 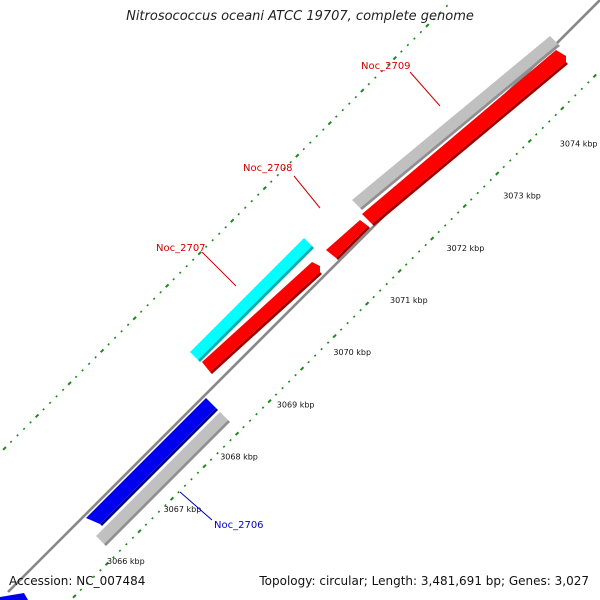 What do you see at coordinates (266, 323) in the screenshot?
I see `gene-noc-2707-shade` at bounding box center [266, 323].